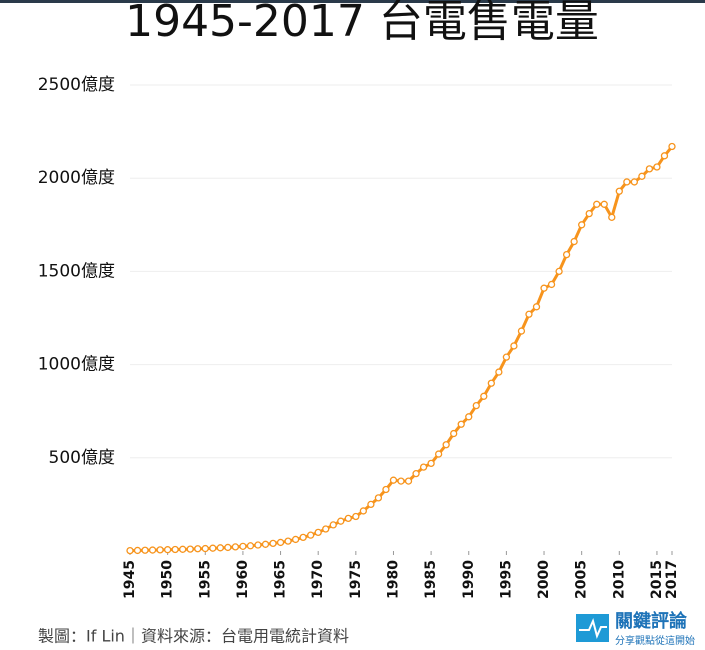  Describe the element at coordinates (76, 178) in the screenshot. I see `y-tick-label: 2000億度` at that location.